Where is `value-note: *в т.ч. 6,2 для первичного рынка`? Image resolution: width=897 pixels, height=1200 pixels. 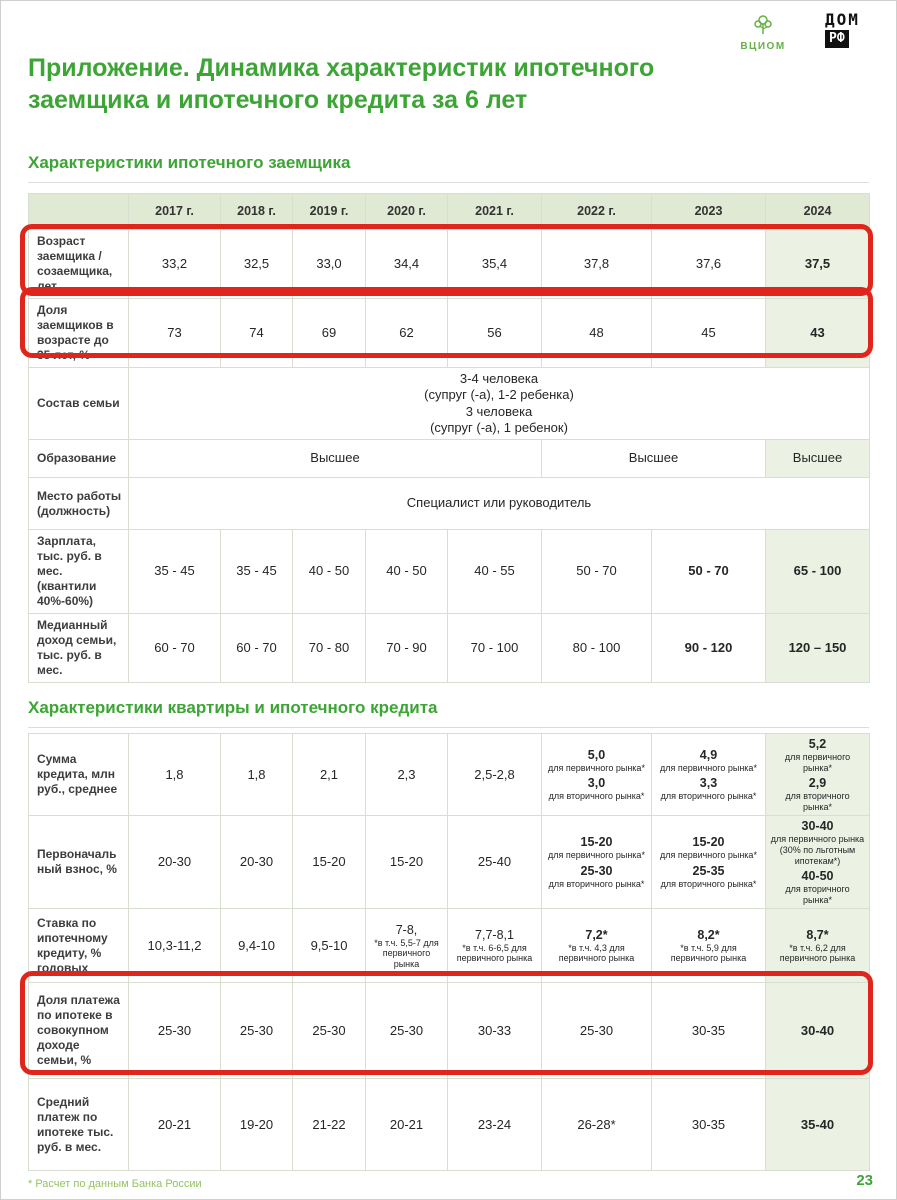
value-note: *в т.ч. 6,2 для первичного рынка is located at coordinates (817, 953).